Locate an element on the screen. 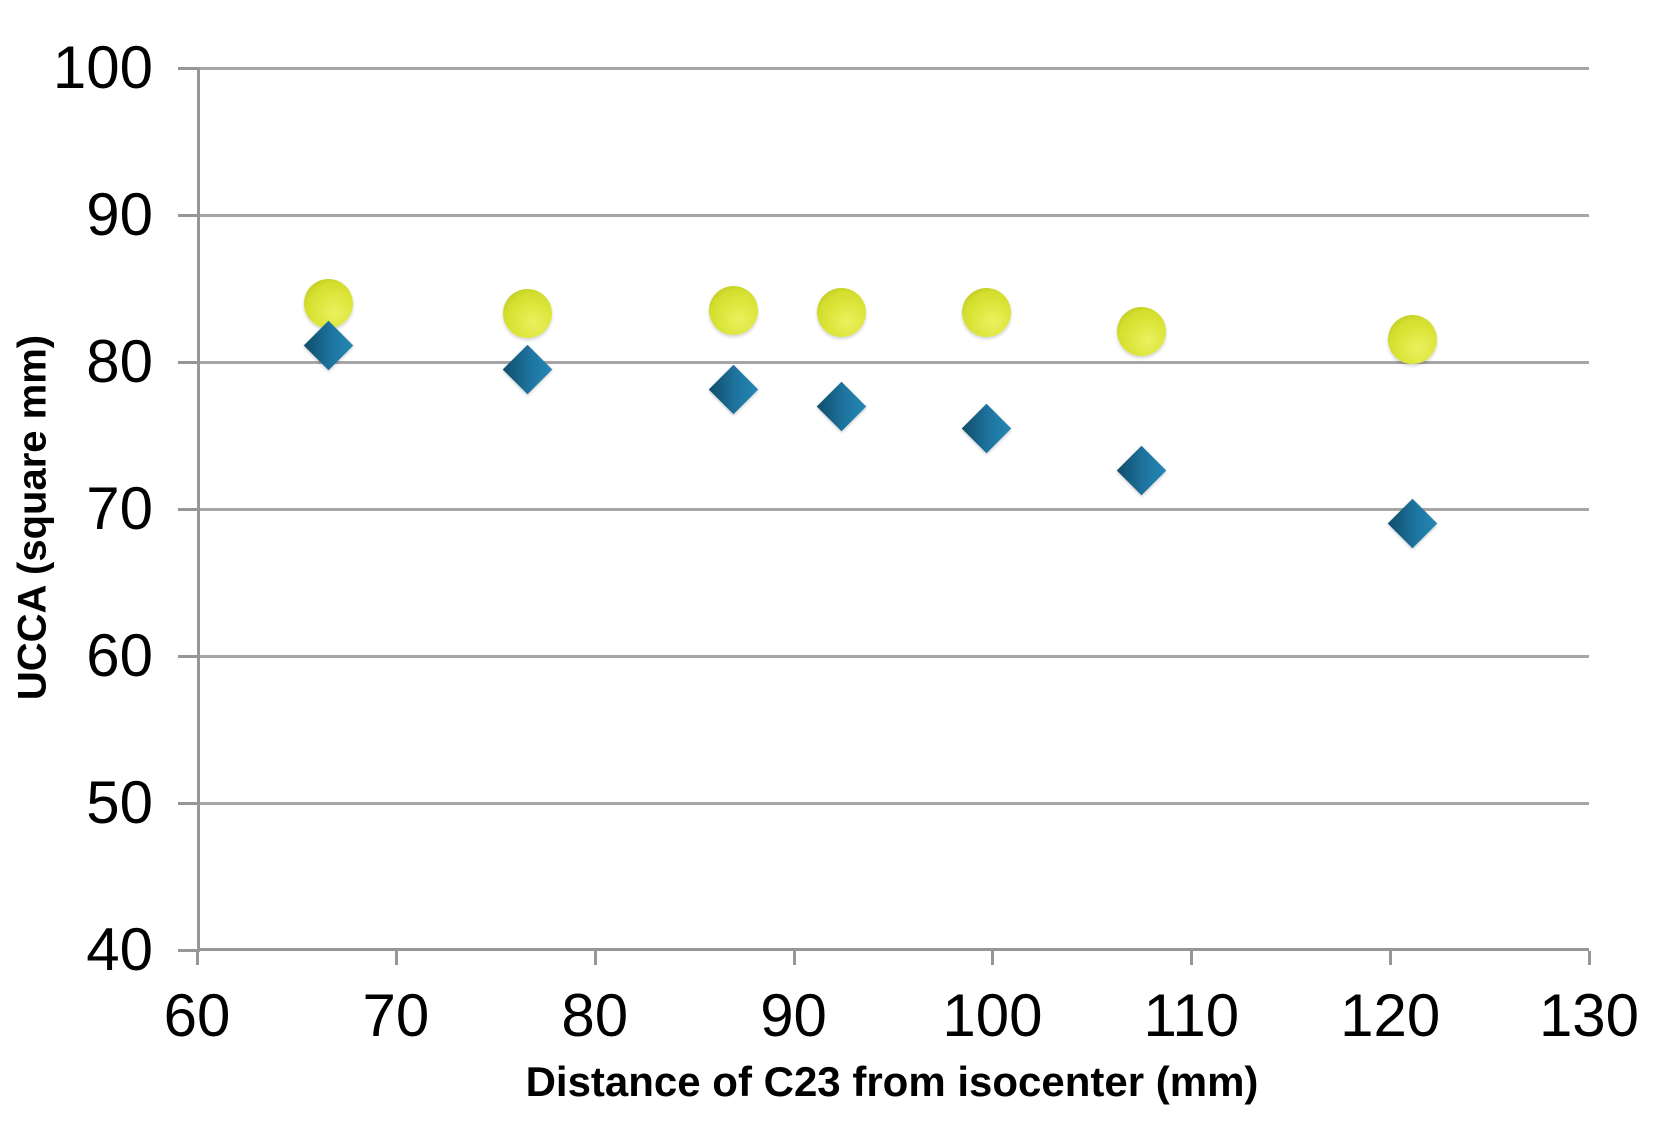  y-tick-label: 40 is located at coordinates (119, 949).